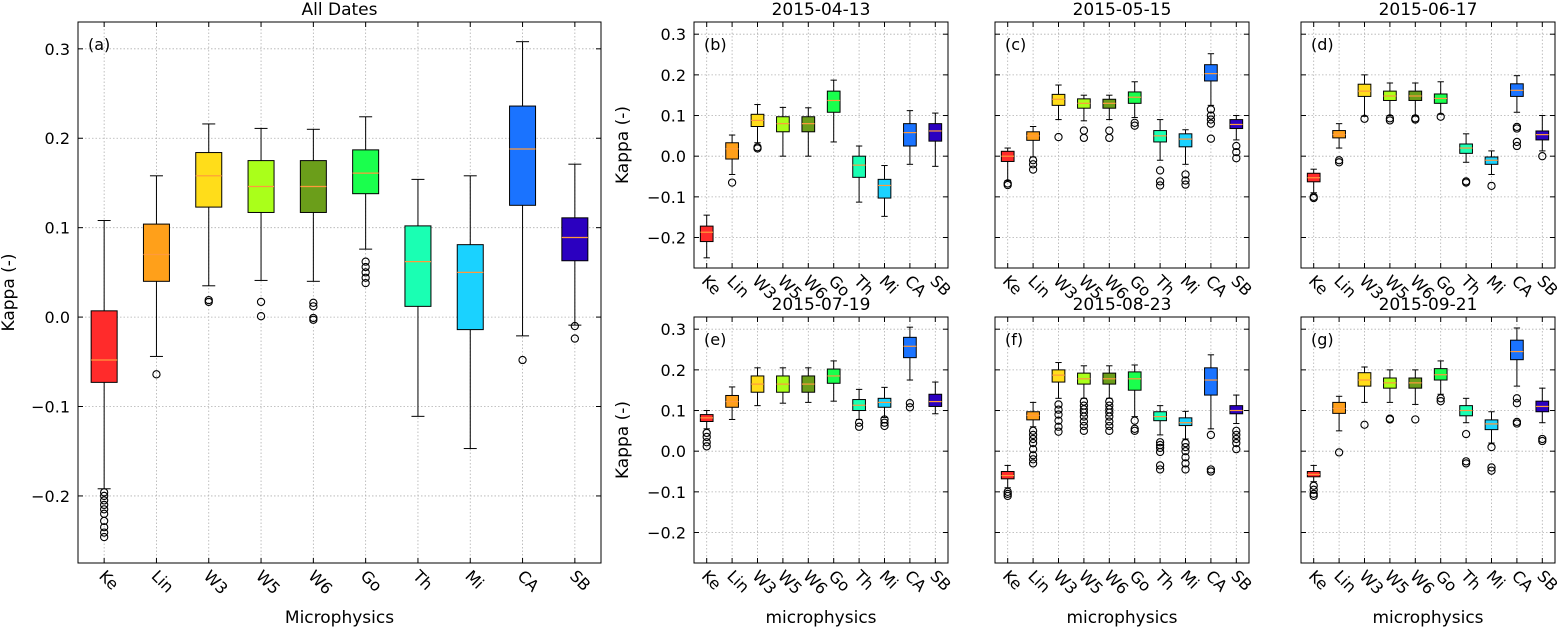  I want to click on panel-title: 2015-07-19, so click(821, 305).